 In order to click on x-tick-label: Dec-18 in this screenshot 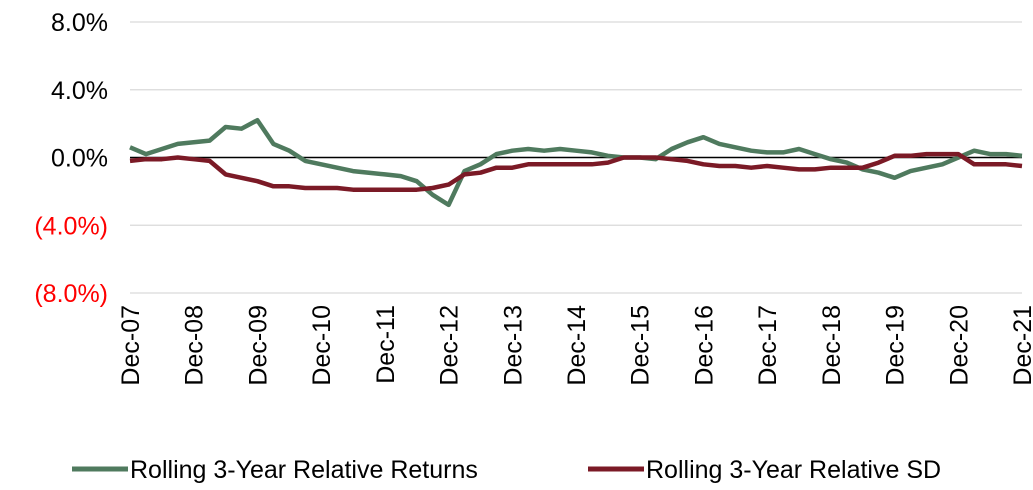, I will do `click(832, 345)`.